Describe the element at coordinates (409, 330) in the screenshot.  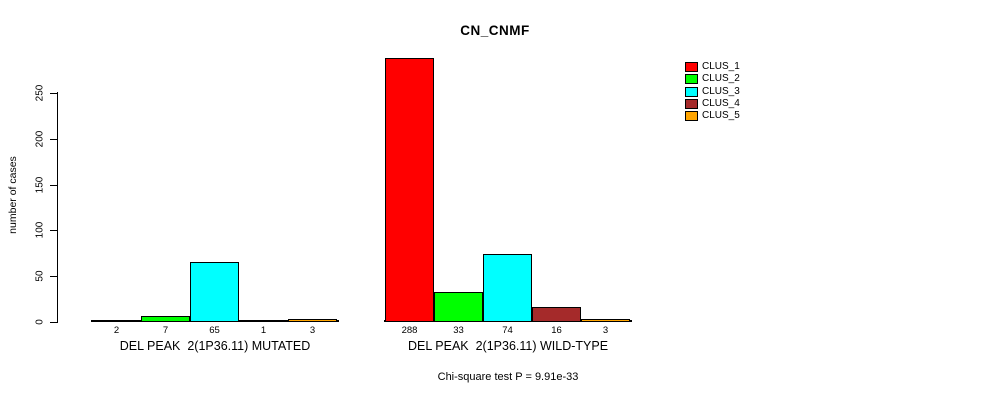
I see `bar-count-label: 288` at that location.